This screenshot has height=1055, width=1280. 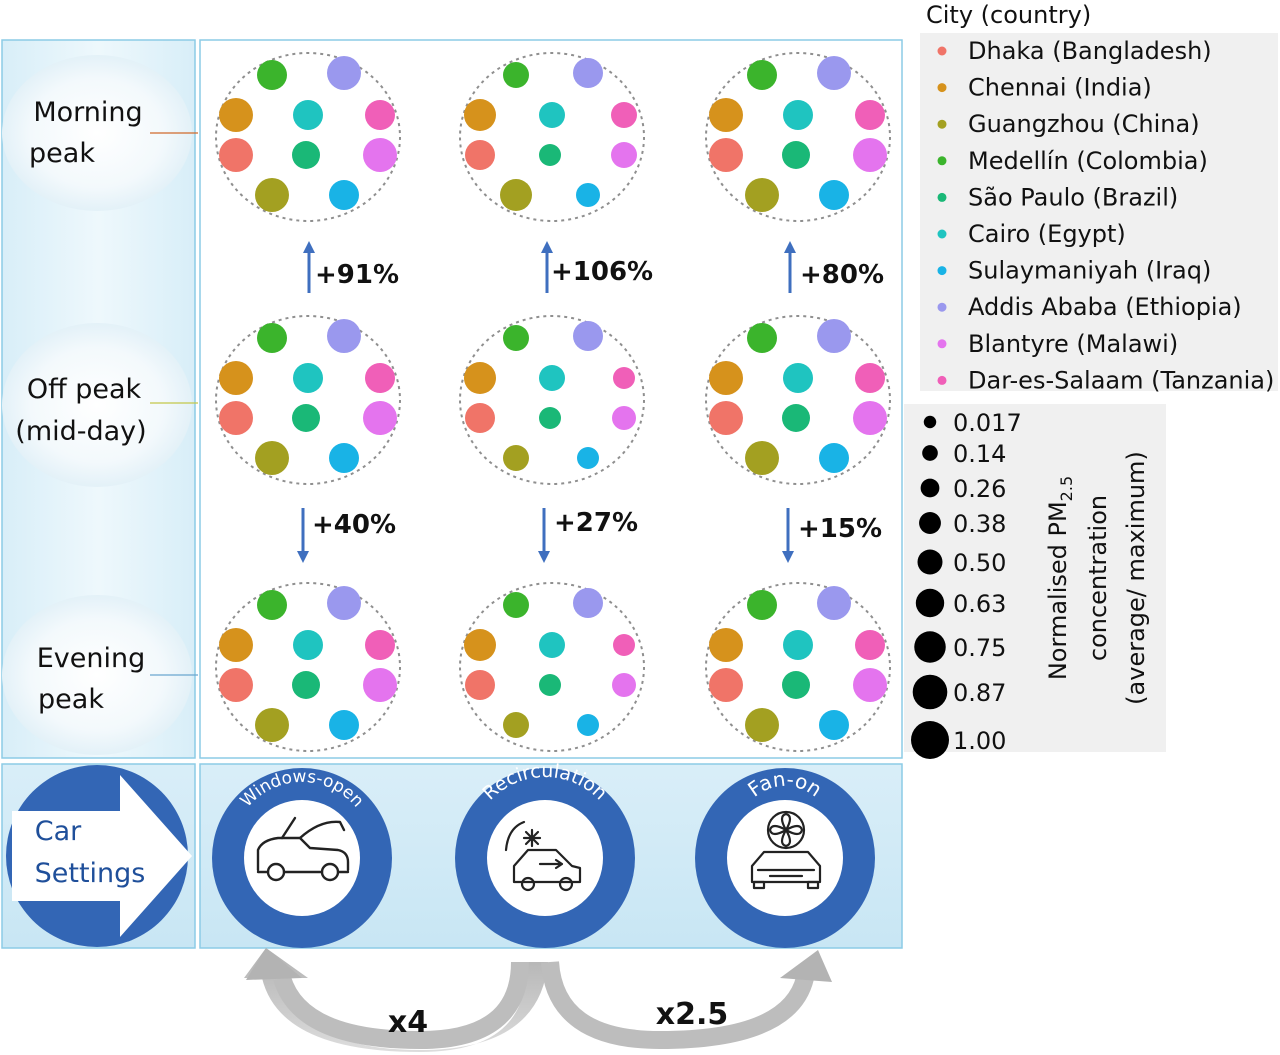 What do you see at coordinates (1098, 578) in the screenshot?
I see `size-legend-title-line2: concentration` at bounding box center [1098, 578].